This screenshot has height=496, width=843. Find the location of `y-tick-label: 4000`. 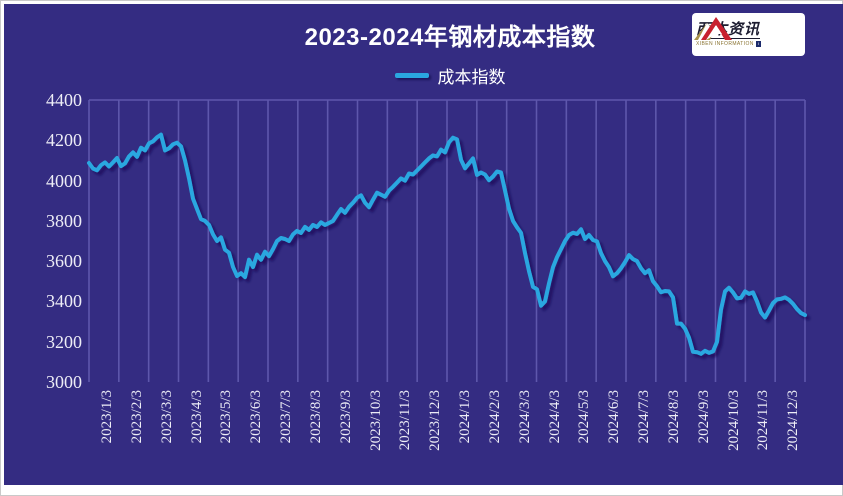

y-tick-label: 4000 is located at coordinates (64, 180).